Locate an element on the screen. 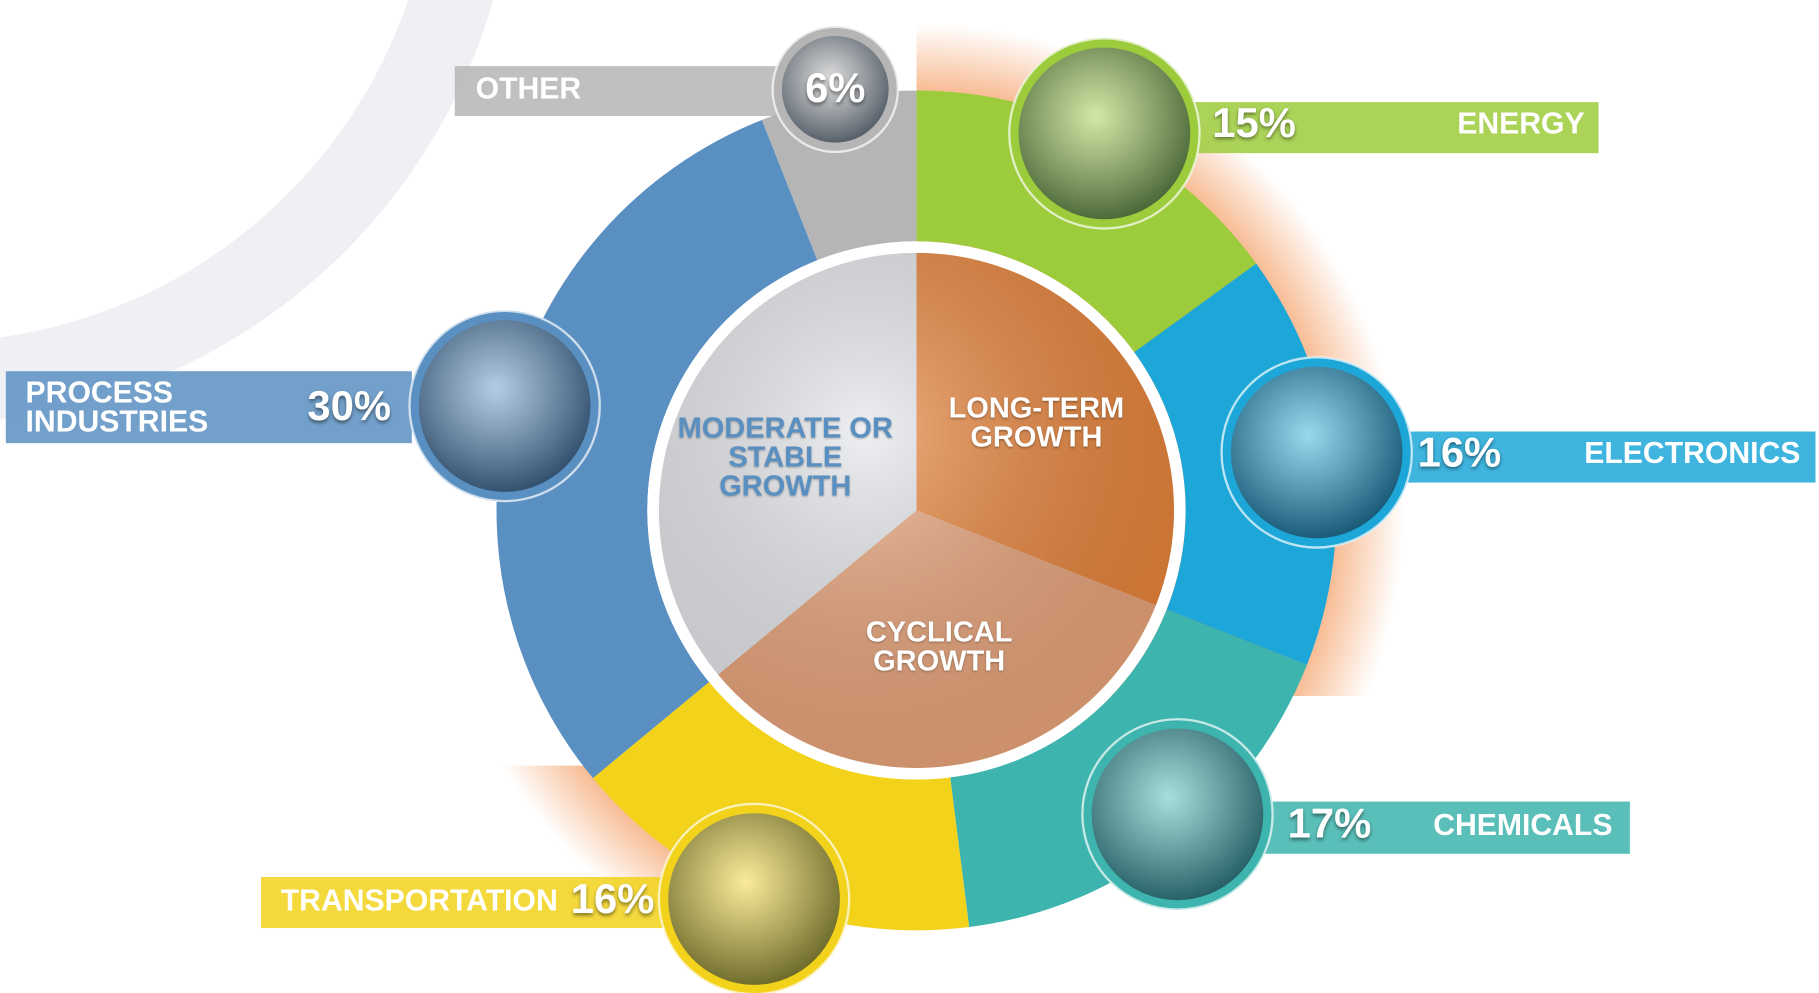  category-label-box: PROCESS INDUSTRIES is located at coordinates (117, 409).